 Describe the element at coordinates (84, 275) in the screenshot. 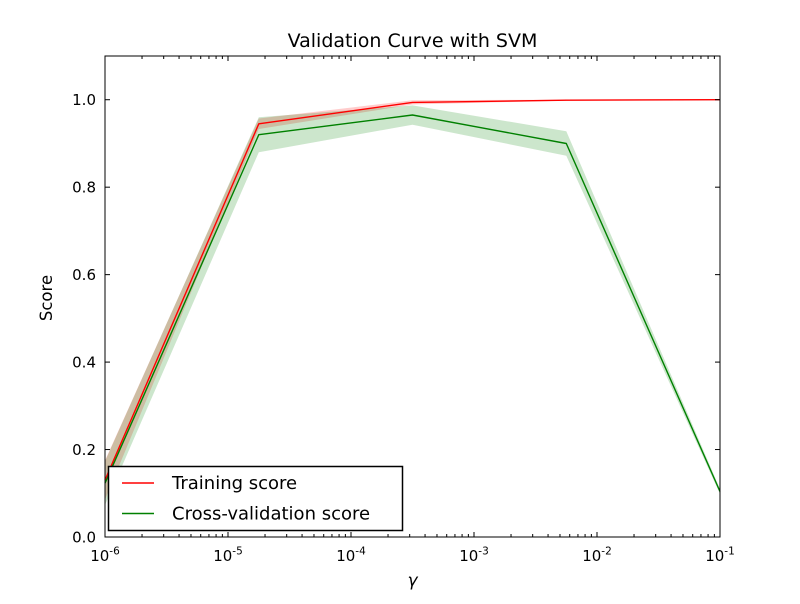

I see `y-tick-label: 0.6` at that location.